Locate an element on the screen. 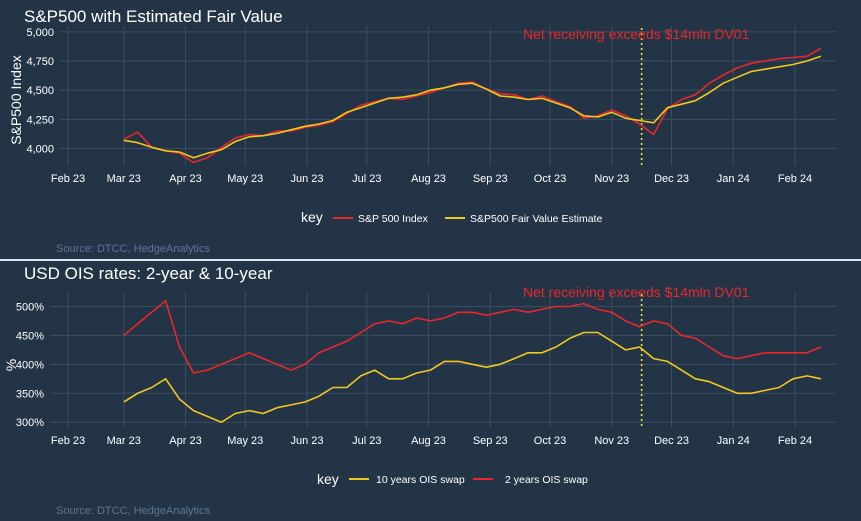 The height and width of the screenshot is (521, 861). y-tick-label: 450% is located at coordinates (30, 336).